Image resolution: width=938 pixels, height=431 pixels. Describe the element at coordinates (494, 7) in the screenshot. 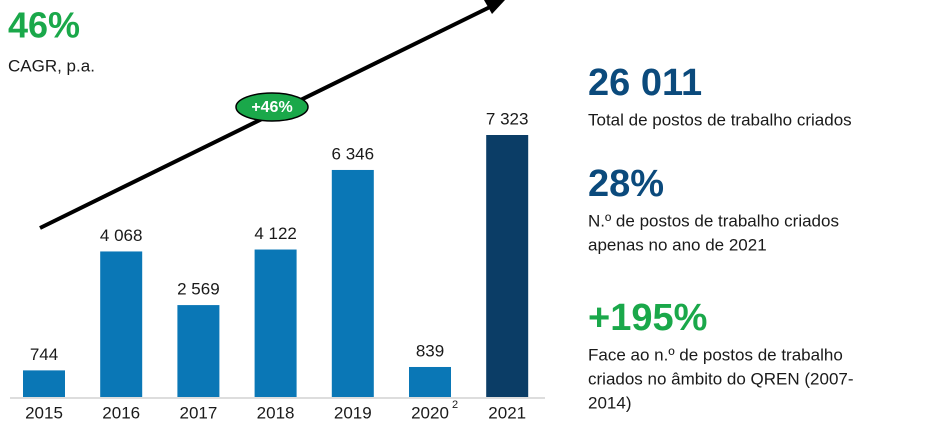

I see `arrow-head` at that location.